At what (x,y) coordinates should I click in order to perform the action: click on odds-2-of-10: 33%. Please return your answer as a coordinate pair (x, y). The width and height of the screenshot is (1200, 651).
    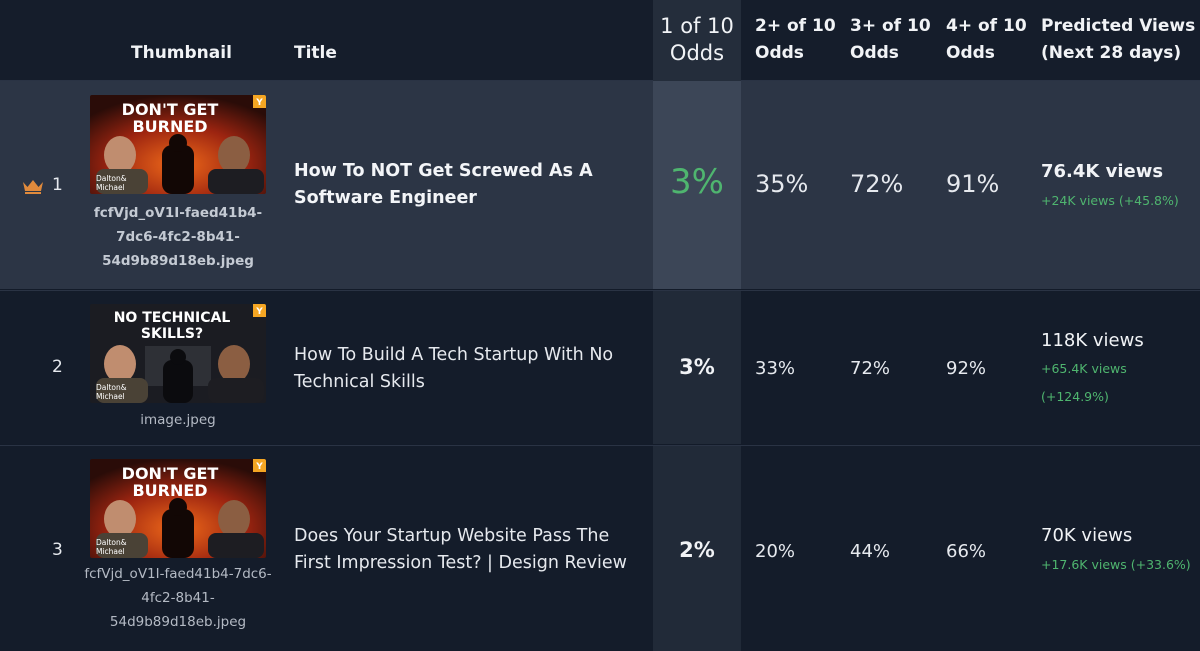
    Looking at the image, I should click on (775, 368).